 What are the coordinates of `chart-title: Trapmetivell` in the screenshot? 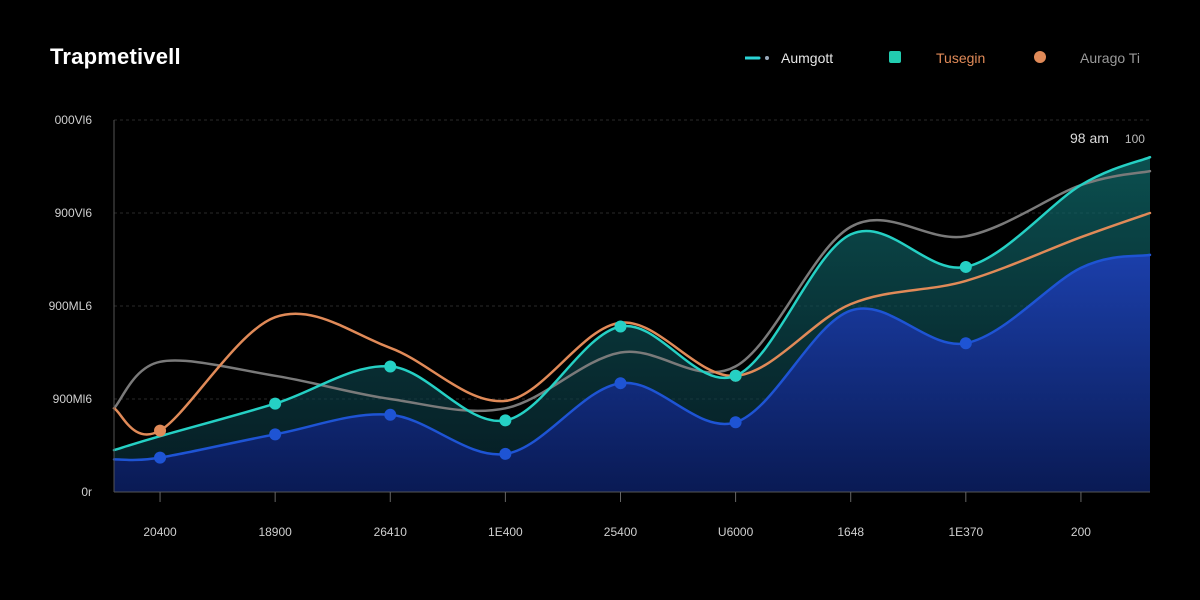 It's located at (115, 56).